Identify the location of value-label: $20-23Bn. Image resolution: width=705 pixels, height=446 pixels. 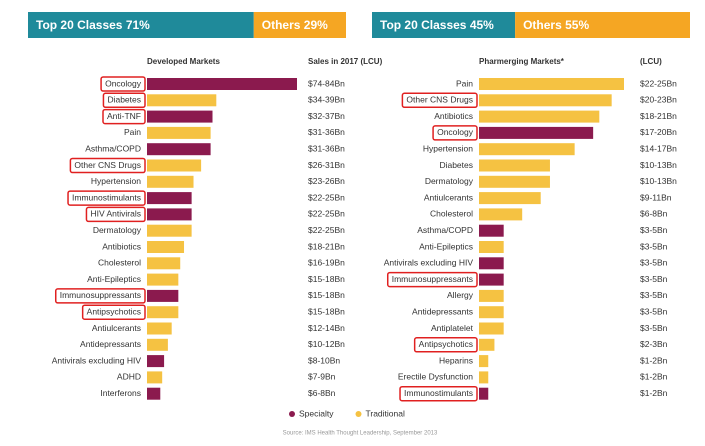
(658, 100).